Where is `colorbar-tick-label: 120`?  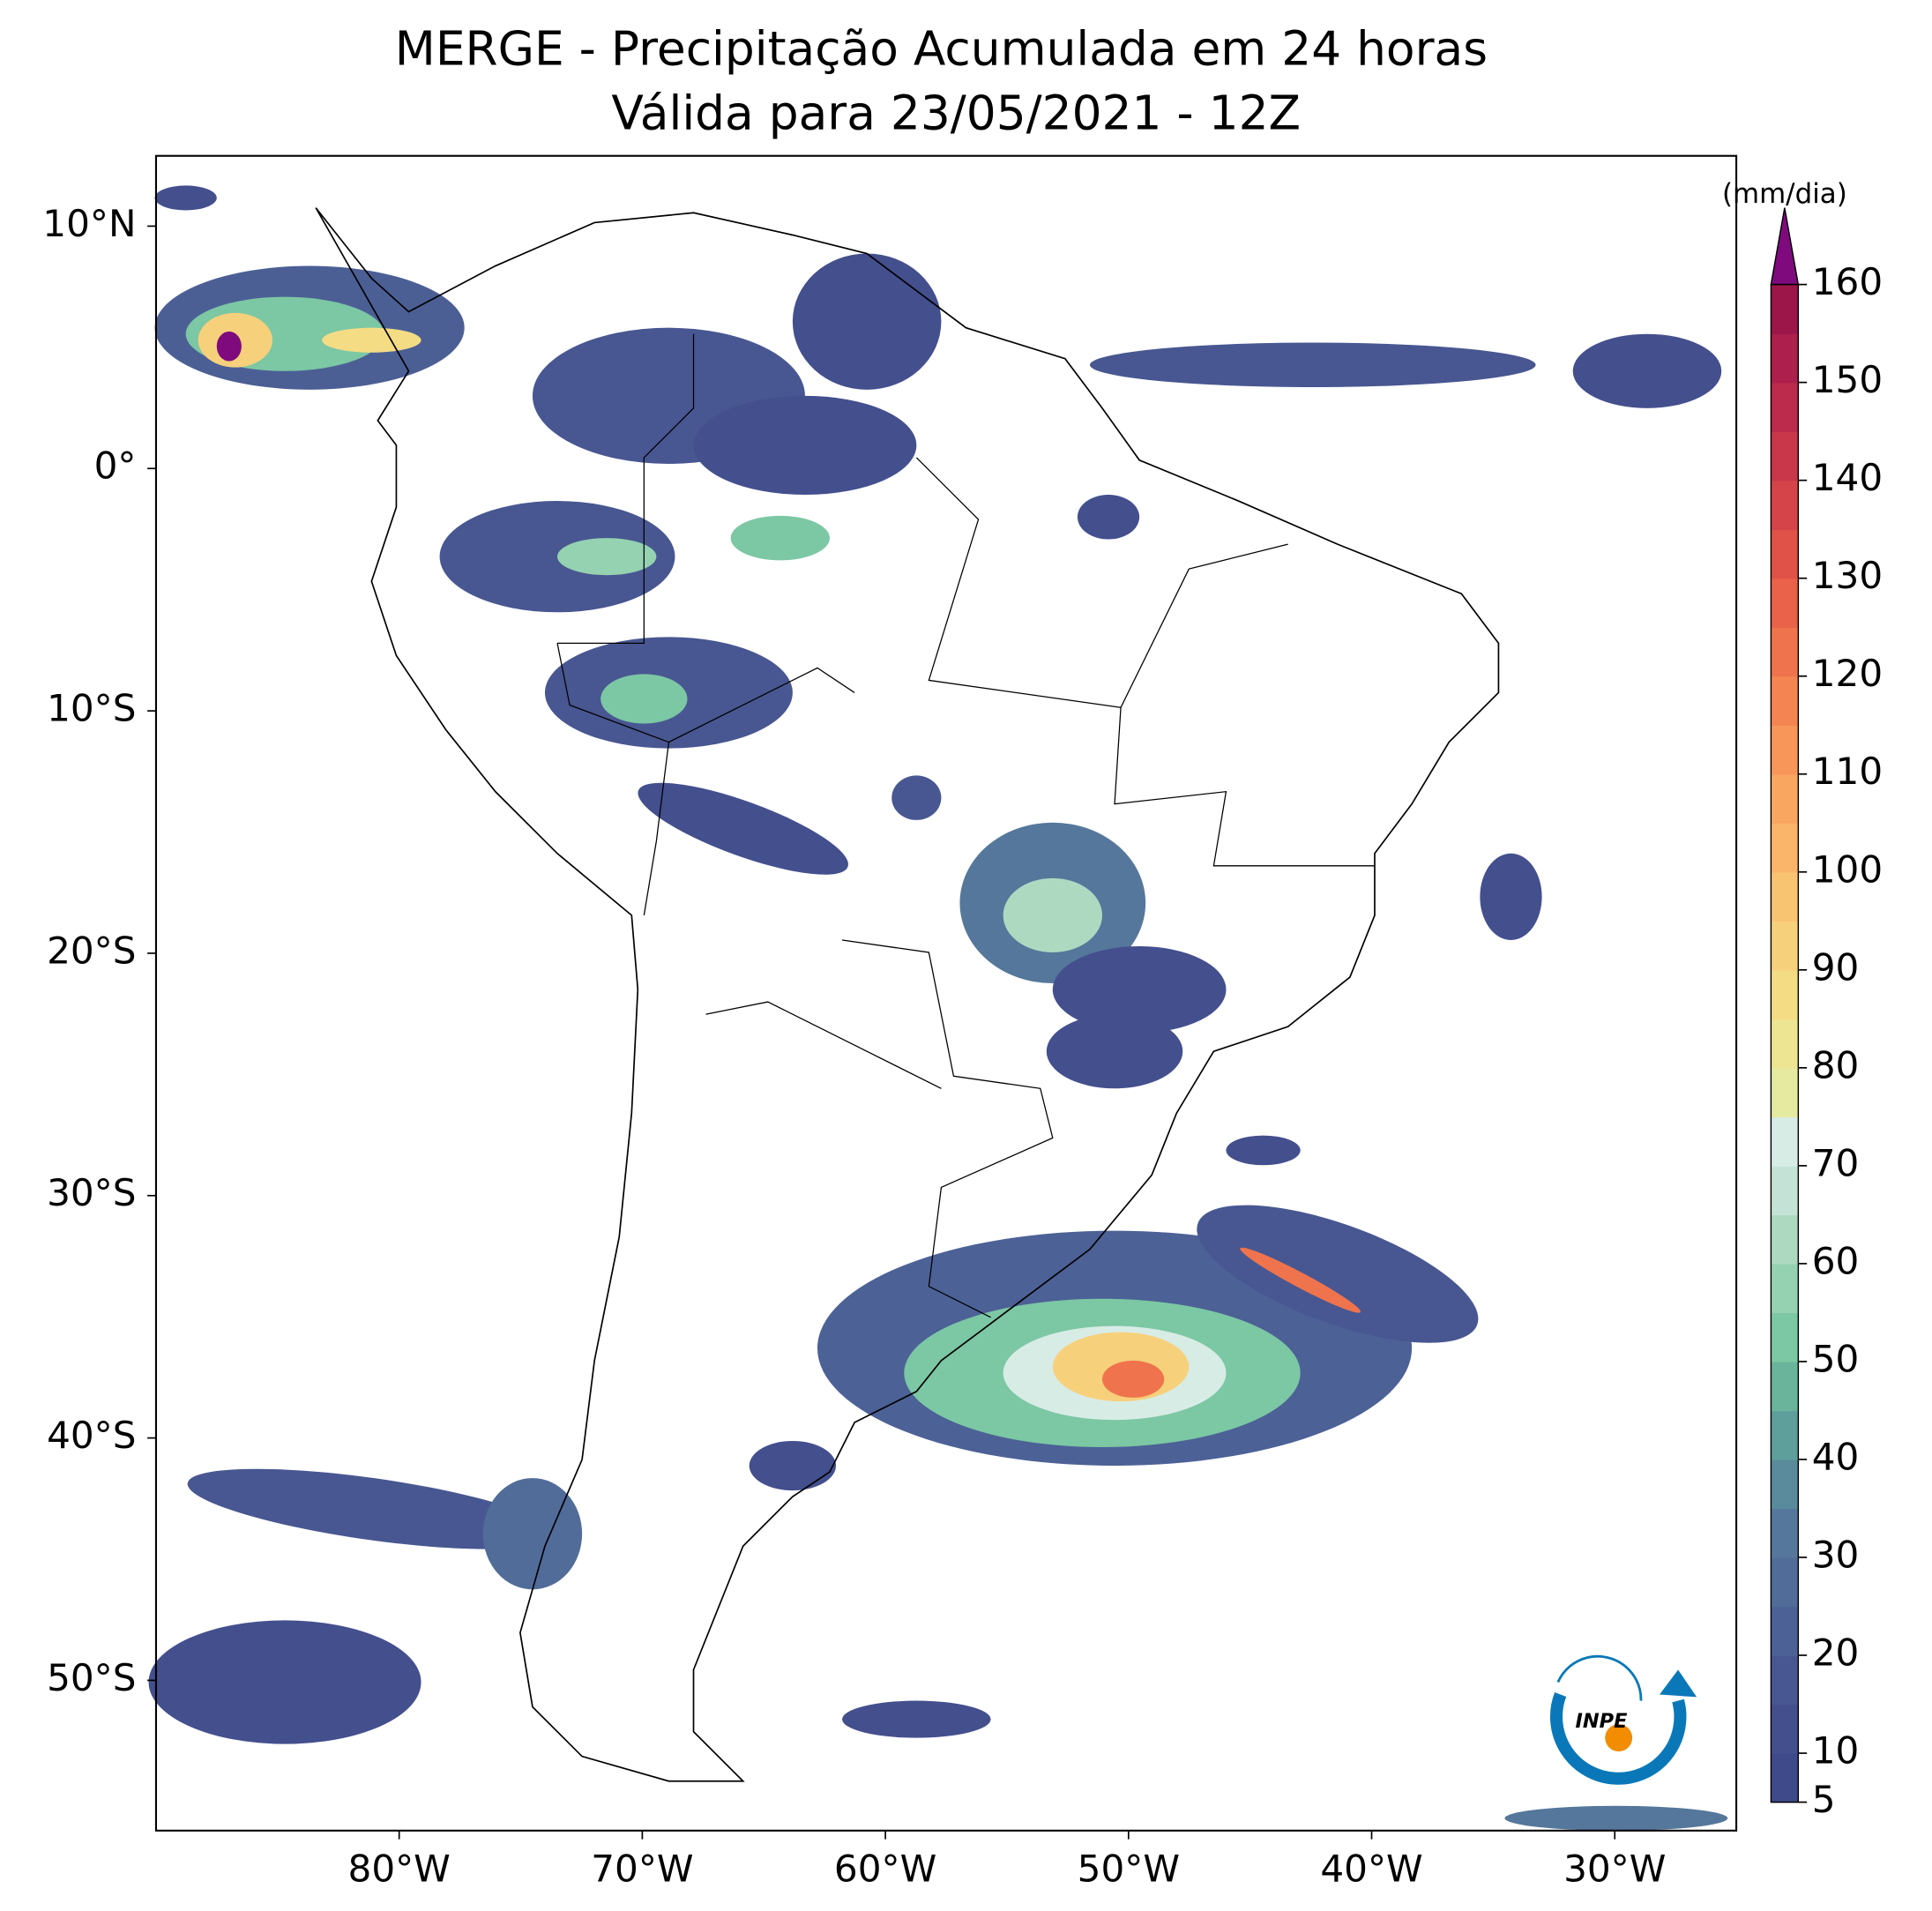
colorbar-tick-label: 120 is located at coordinates (1847, 673).